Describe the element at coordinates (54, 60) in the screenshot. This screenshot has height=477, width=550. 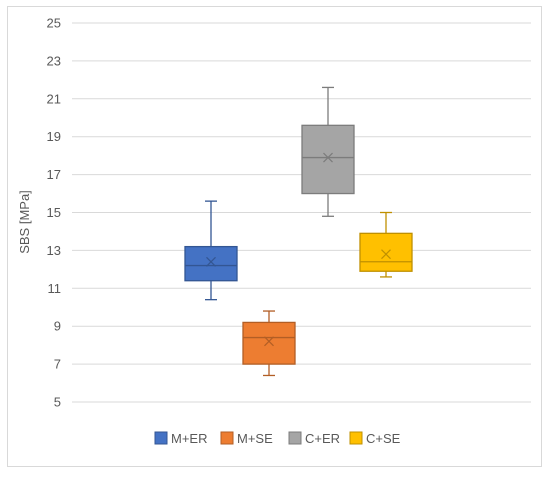
I see `y-tick-label: 23` at that location.